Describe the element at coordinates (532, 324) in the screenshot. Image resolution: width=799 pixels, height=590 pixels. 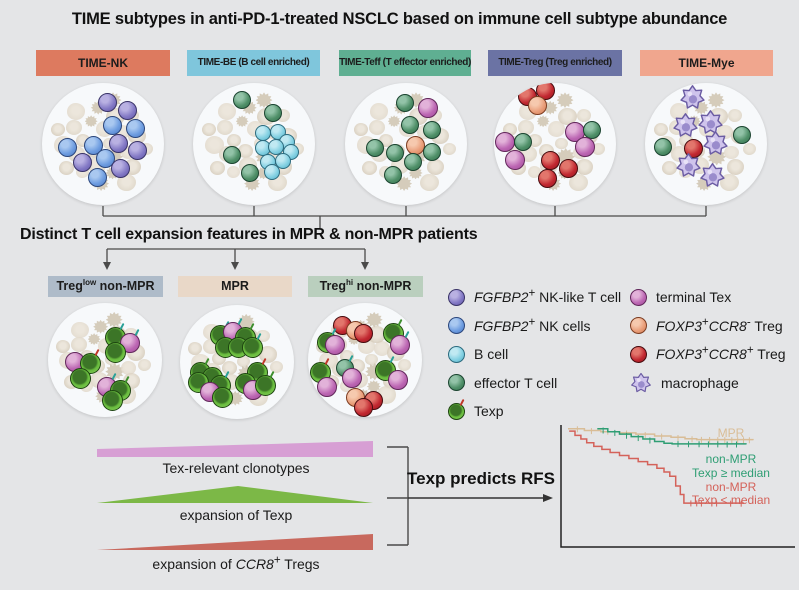
I see `legend-item-label: FGFBP2+ NK cells` at that location.